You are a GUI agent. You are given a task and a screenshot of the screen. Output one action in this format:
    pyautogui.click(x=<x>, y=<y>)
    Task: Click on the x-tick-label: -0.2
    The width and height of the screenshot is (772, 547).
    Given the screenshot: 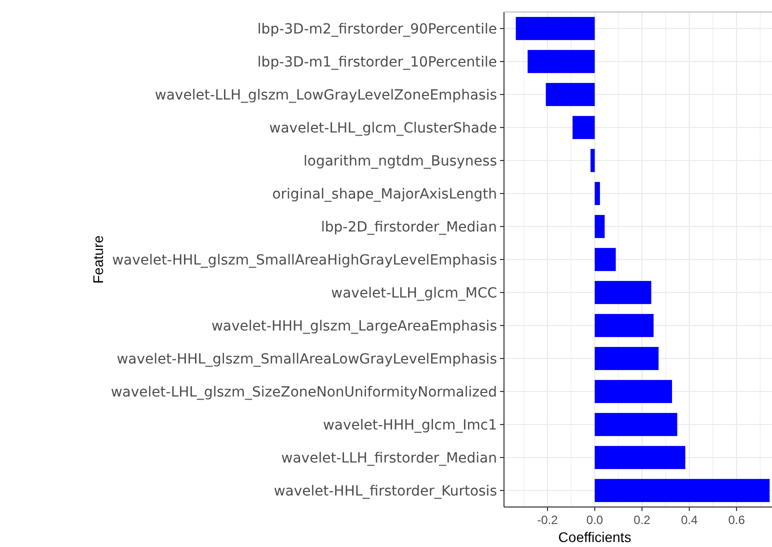 What is the action you would take?
    pyautogui.click(x=547, y=520)
    